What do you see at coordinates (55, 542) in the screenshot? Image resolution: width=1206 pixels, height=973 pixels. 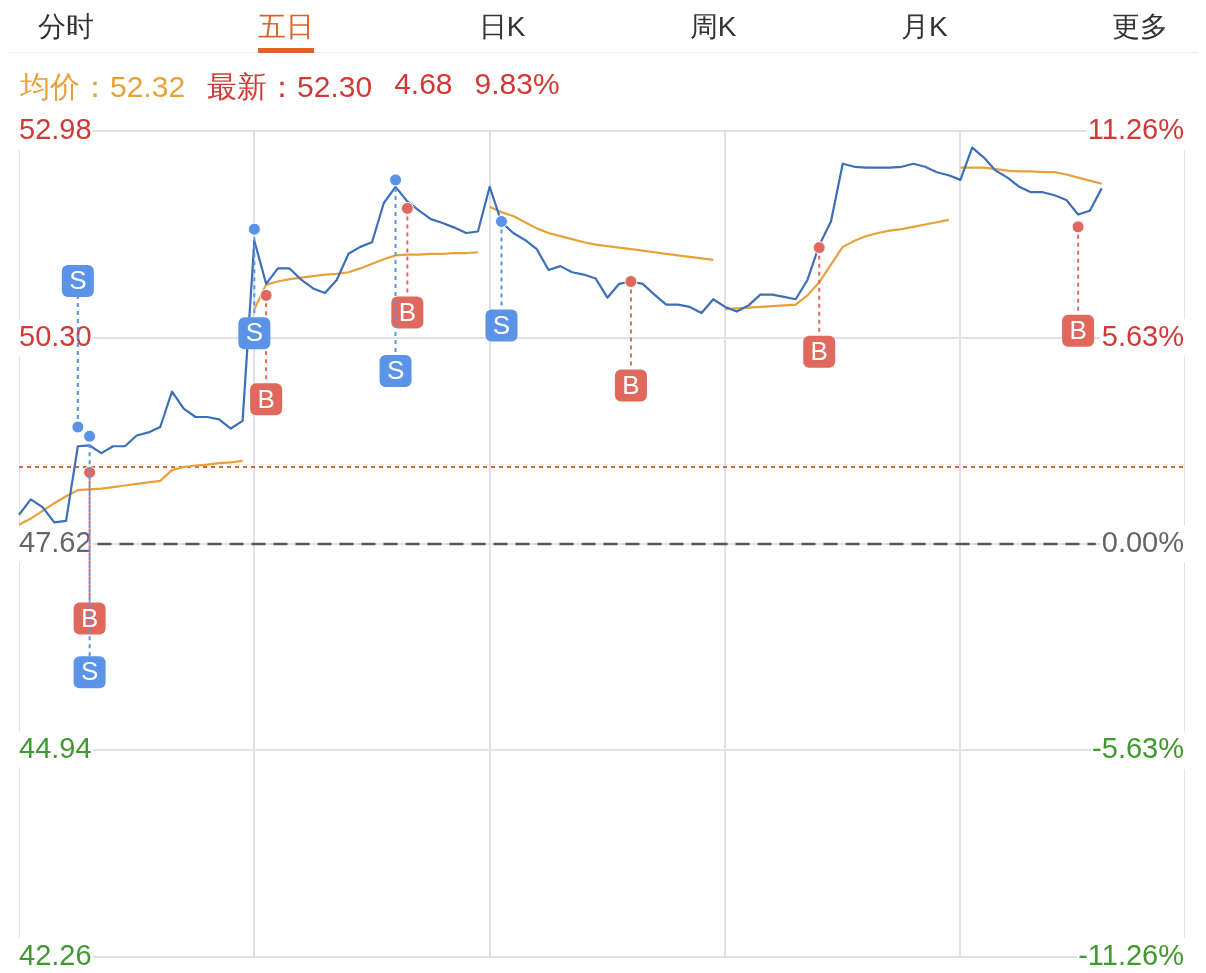 I see `y-tick-label: 47.62` at bounding box center [55, 542].